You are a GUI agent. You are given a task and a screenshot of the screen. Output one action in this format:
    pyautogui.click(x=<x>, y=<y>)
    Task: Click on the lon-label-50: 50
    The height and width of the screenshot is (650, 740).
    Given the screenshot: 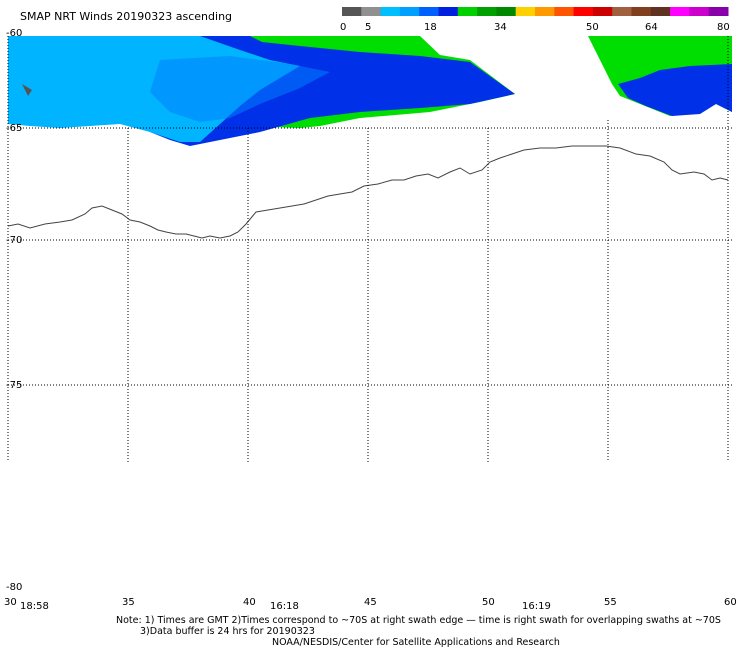 What is the action you would take?
    pyautogui.click(x=488, y=602)
    